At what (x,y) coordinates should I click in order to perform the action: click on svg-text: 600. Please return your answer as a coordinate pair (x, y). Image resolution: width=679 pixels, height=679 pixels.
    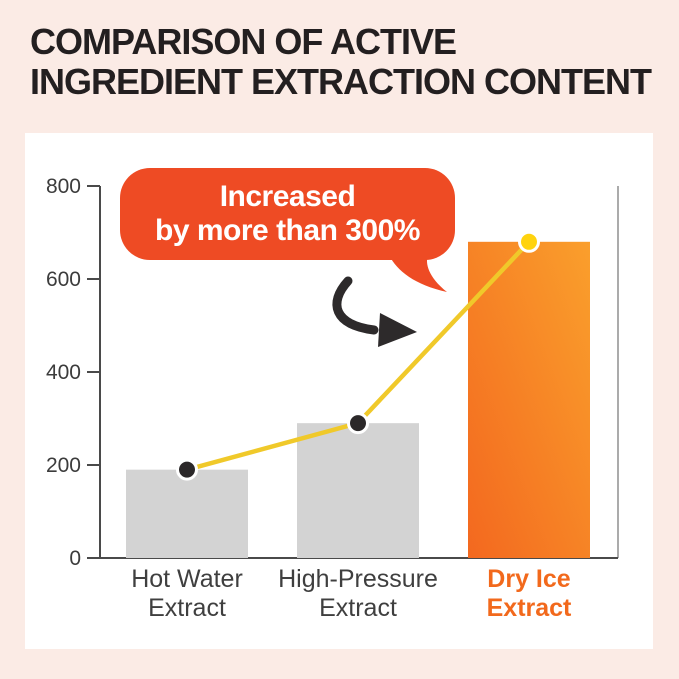
    Looking at the image, I should click on (63, 279).